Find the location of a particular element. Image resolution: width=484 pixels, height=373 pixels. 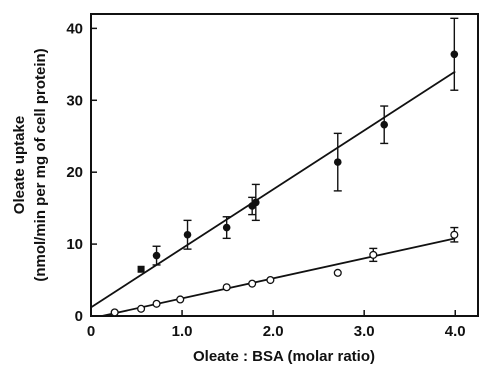

x-tick-label: 4.0 is located at coordinates (455, 331).